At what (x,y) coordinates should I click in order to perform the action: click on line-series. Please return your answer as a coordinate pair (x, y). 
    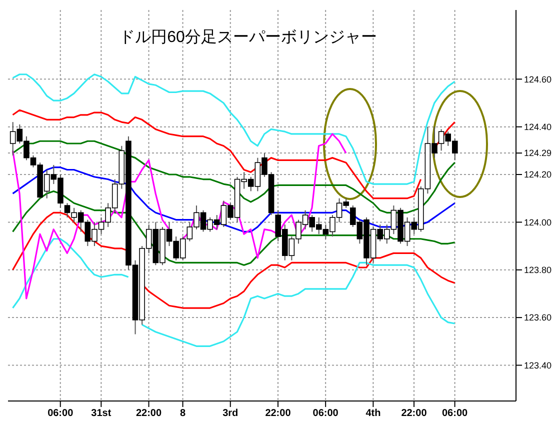
    Looking at the image, I should click on (234, 228).